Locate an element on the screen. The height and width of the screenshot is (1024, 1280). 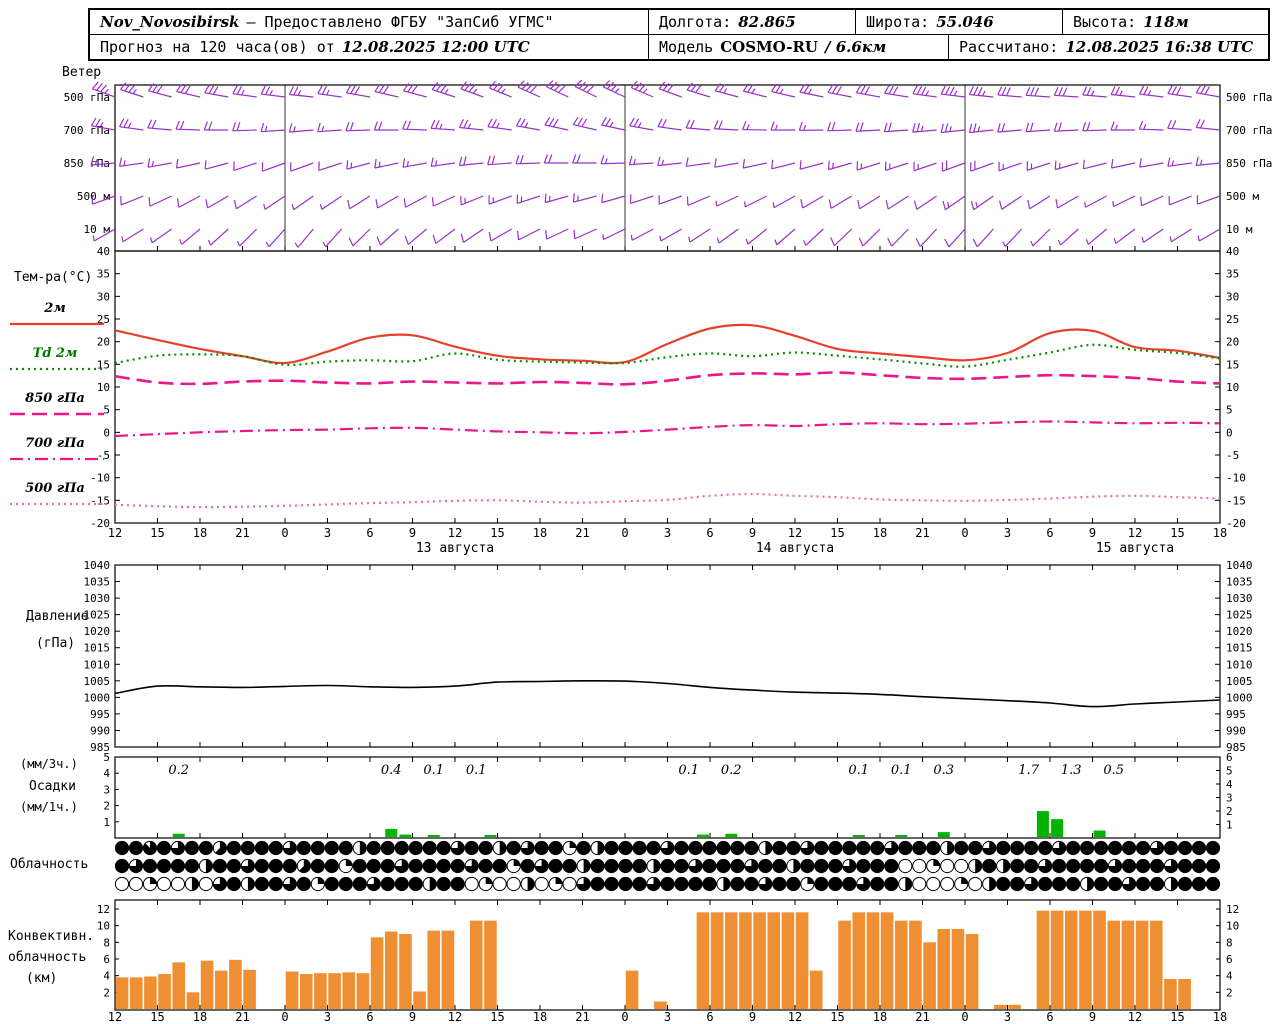
precip-tick-left: 3 is located at coordinates (106, 789).